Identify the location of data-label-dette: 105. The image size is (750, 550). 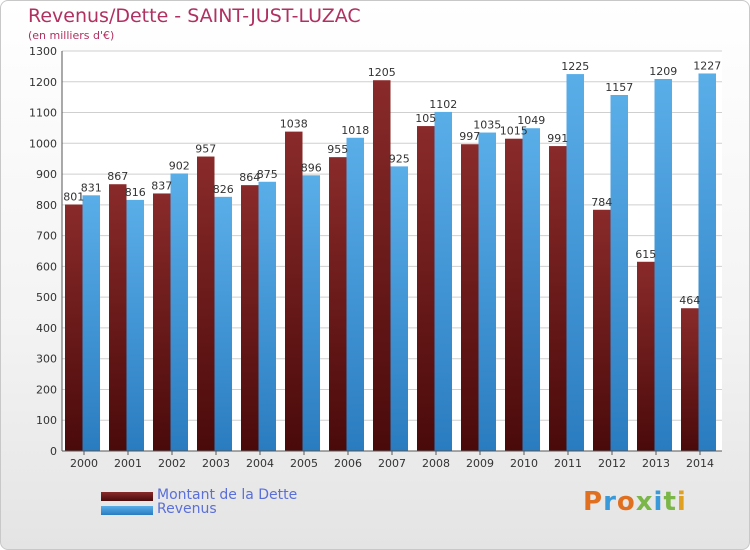
(425, 118).